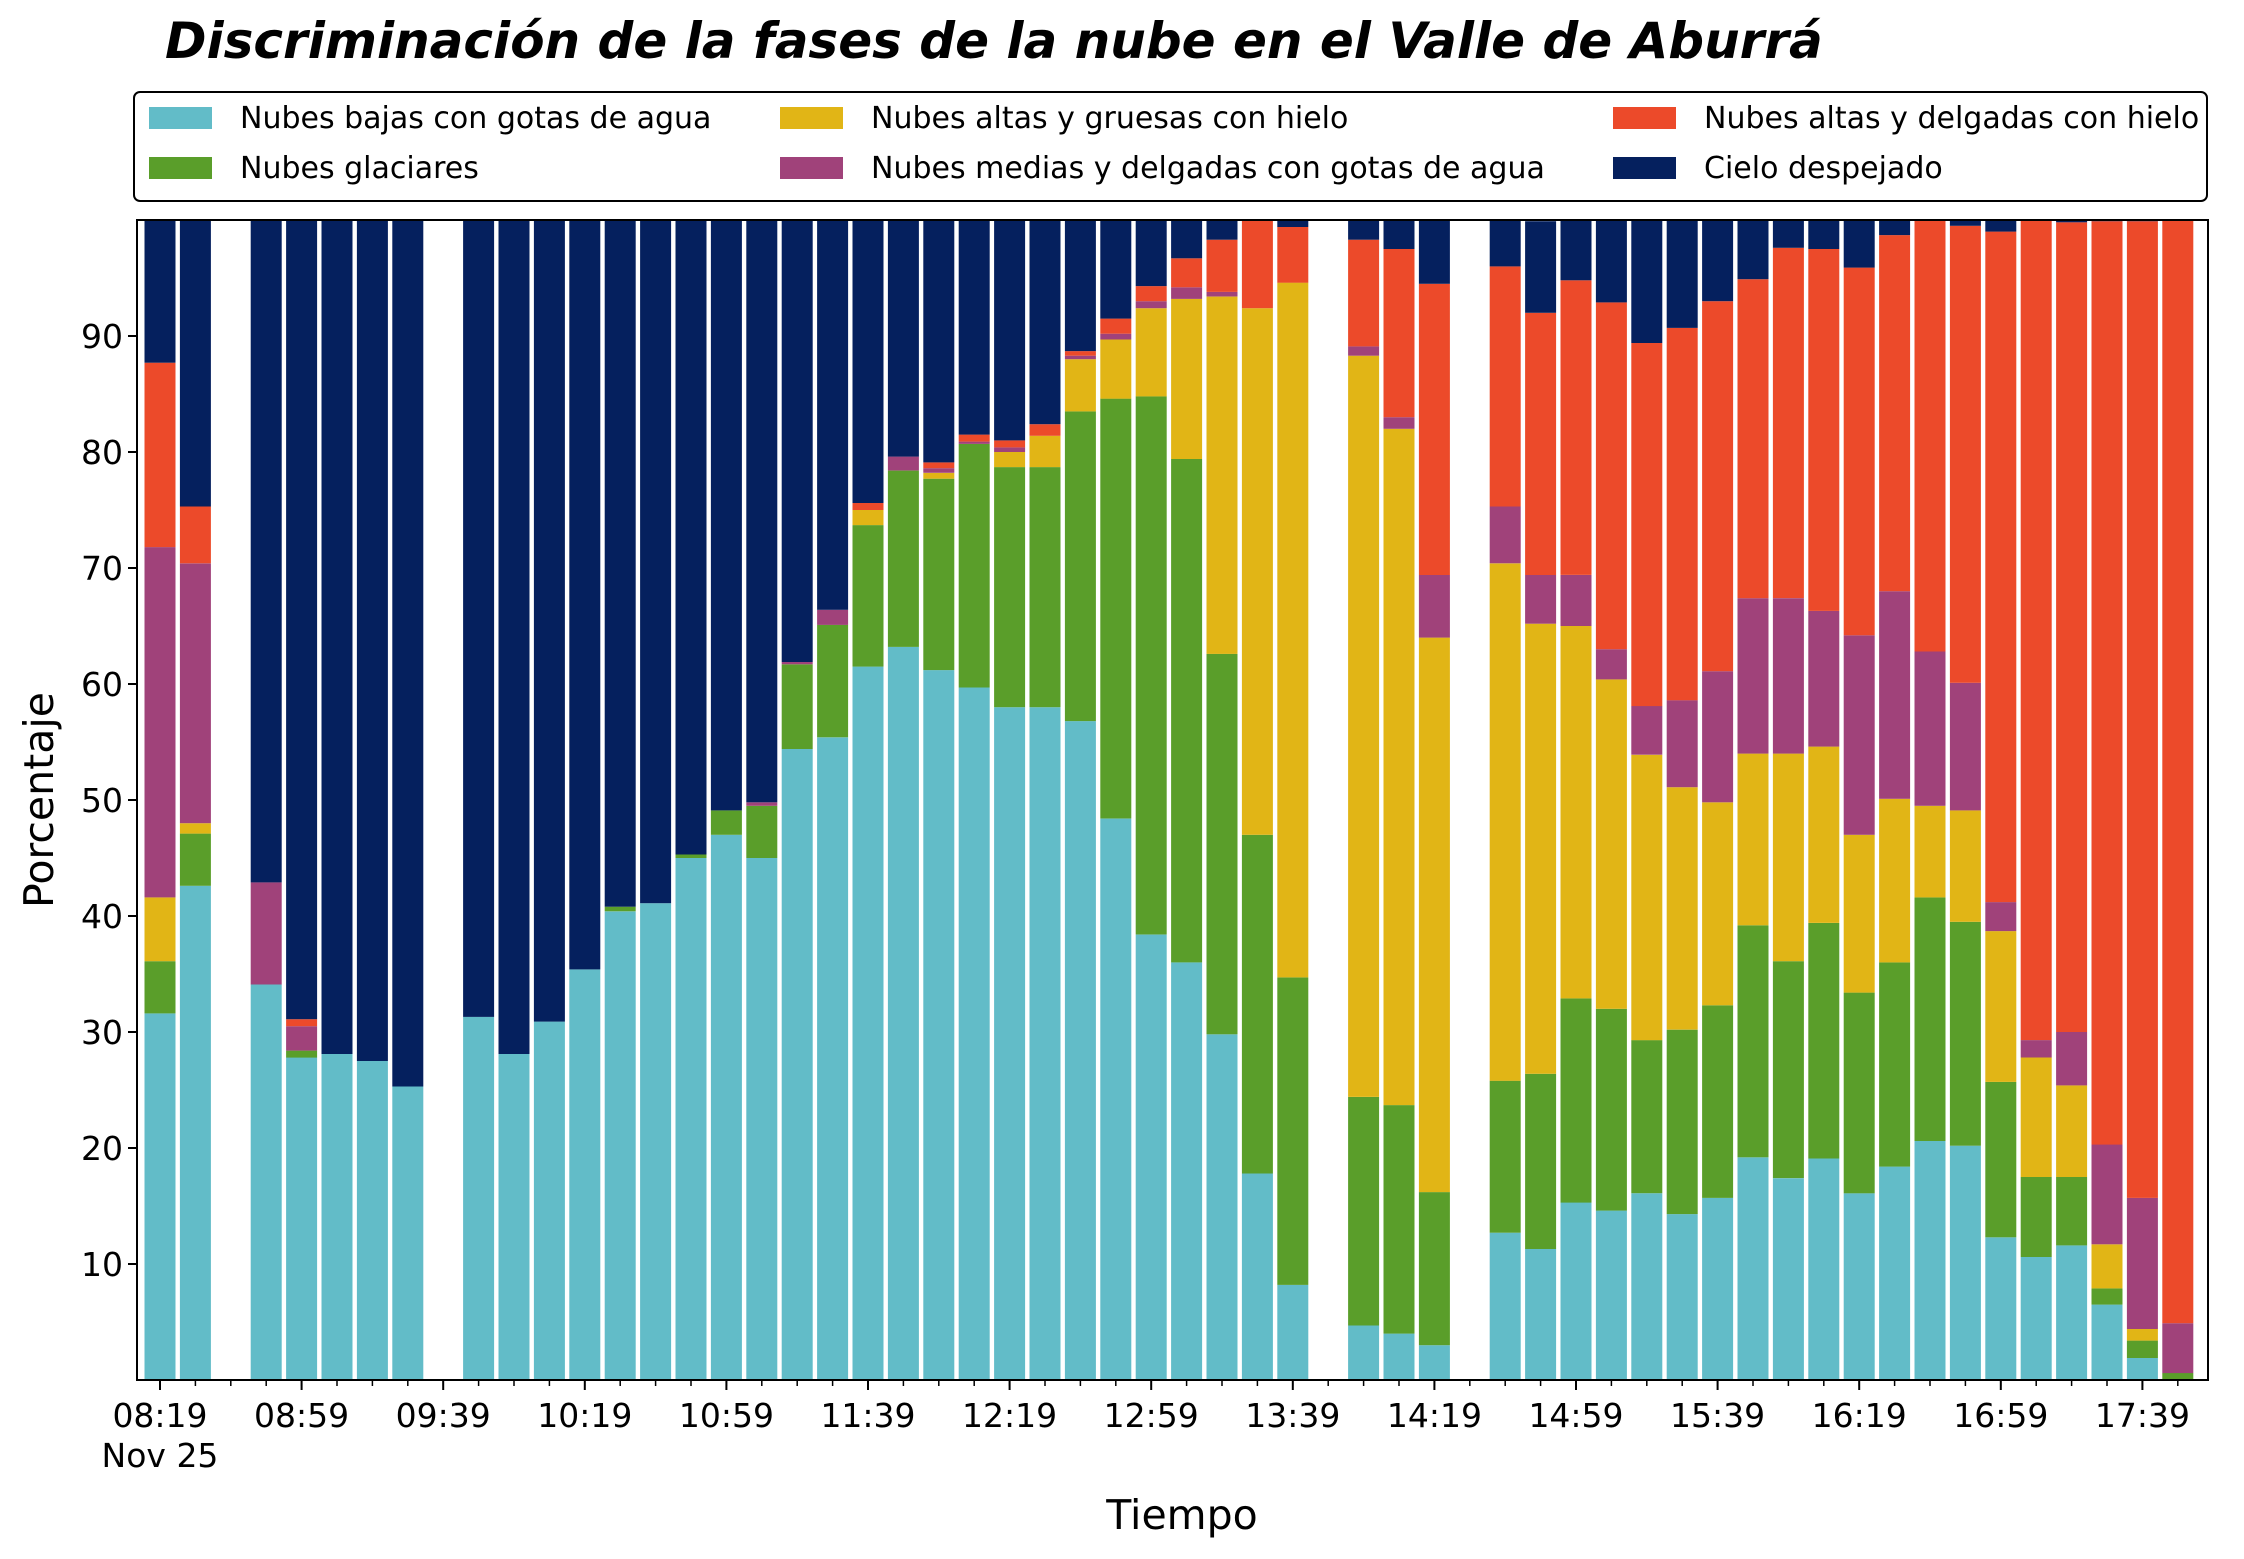  What do you see at coordinates (301, 1415) in the screenshot?
I see `x-tick-label: 08:59` at bounding box center [301, 1415].